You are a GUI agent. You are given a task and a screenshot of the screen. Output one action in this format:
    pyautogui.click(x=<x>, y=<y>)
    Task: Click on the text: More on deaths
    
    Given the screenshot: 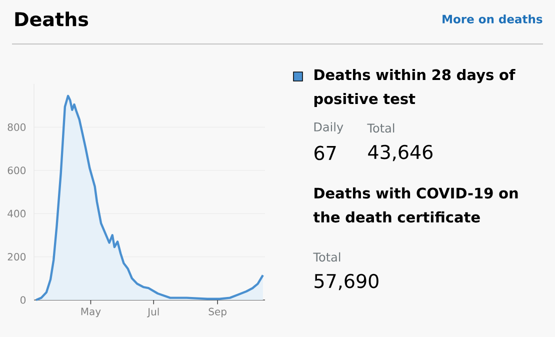 What is the action you would take?
    pyautogui.click(x=492, y=19)
    